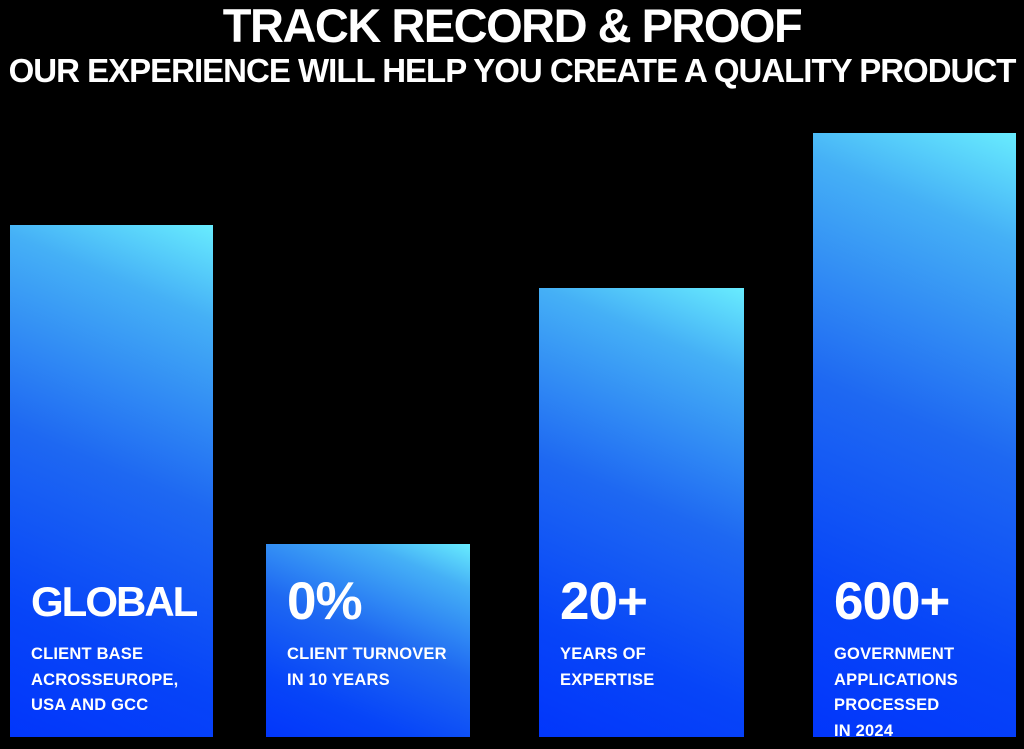  What do you see at coordinates (604, 601) in the screenshot?
I see `stat-value-expertise: 20+` at bounding box center [604, 601].